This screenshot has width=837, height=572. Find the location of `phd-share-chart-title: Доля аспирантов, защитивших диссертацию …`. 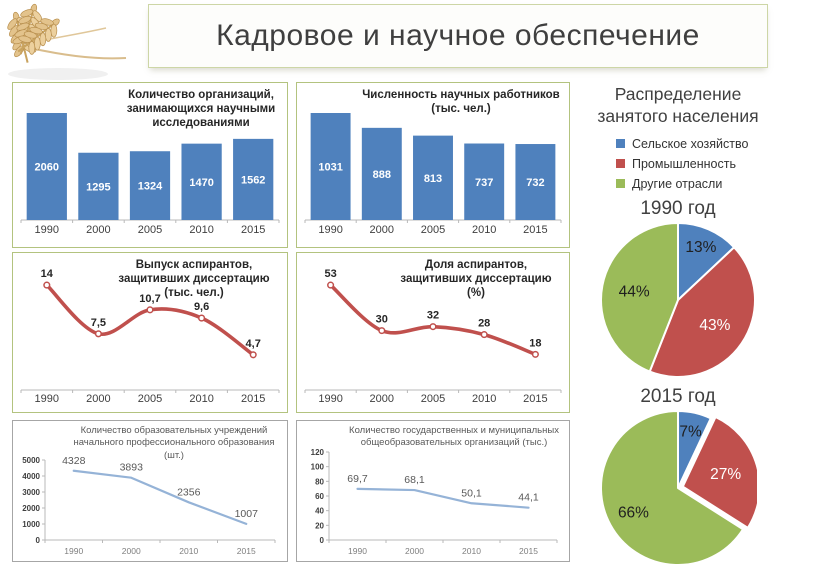

phd-share-chart-title: Доля аспирантов, защитивших диссертацию … is located at coordinates (476, 279).